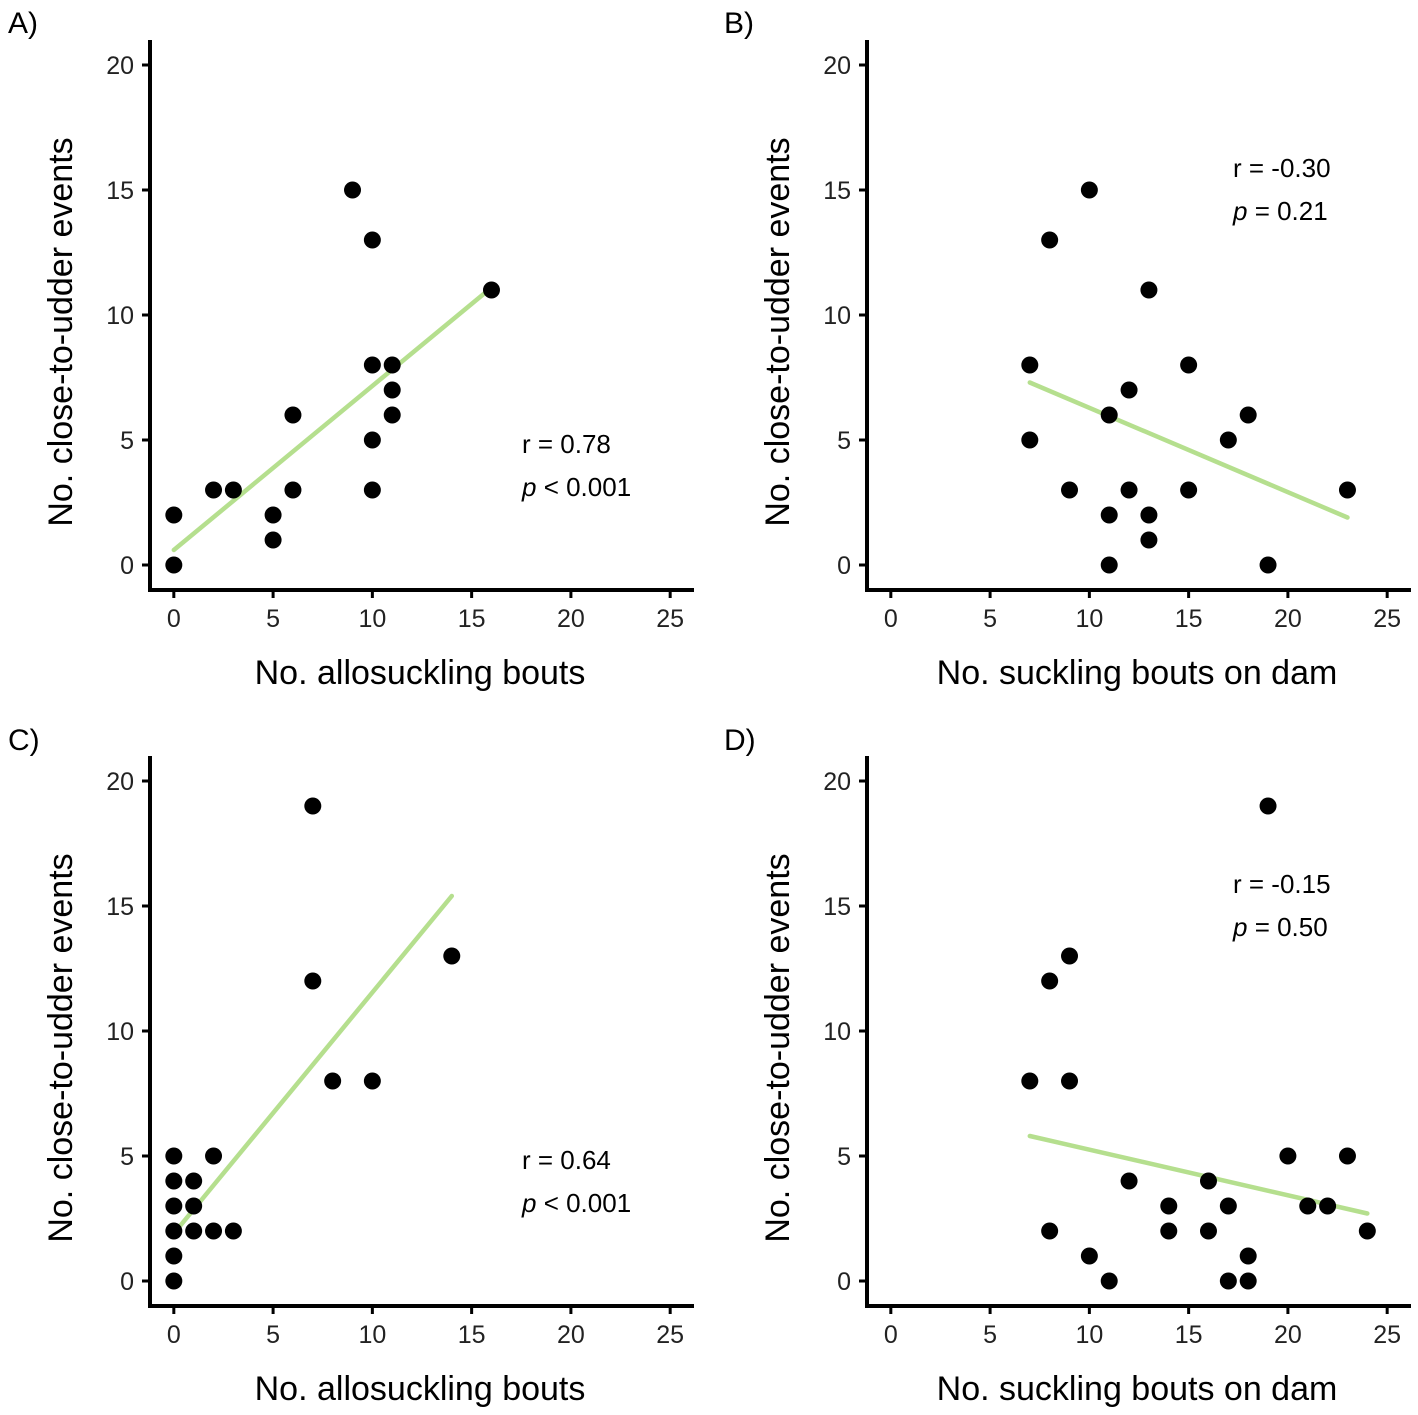 This screenshot has width=1418, height=1415. I want to click on p-value-text: < 0.001, so click(583, 1203).